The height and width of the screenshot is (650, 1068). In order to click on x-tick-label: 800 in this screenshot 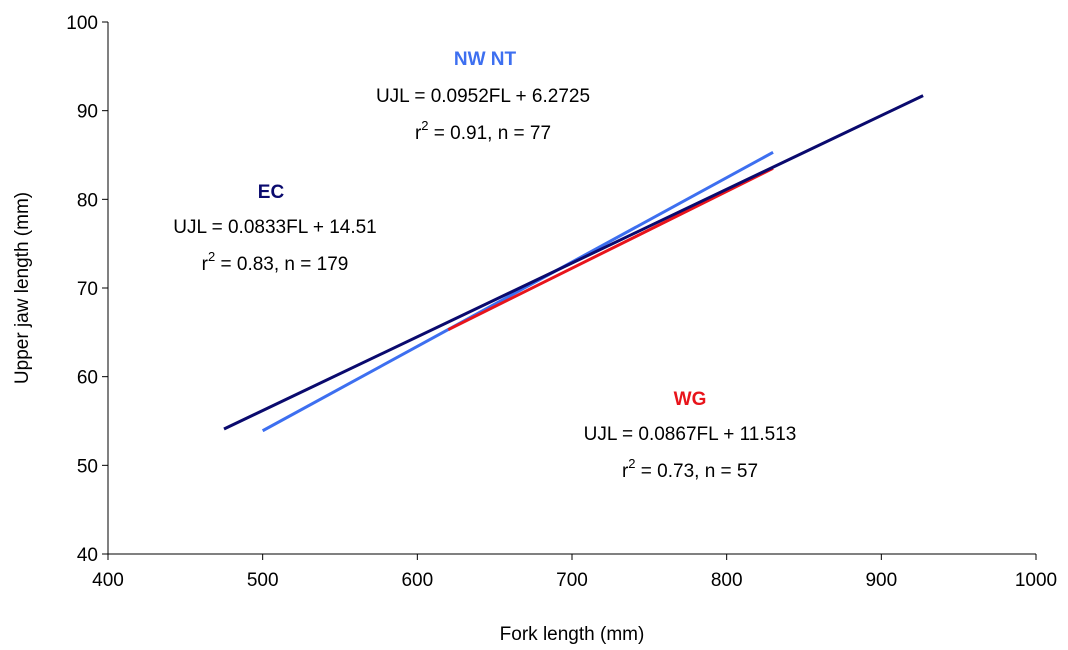, I will do `click(727, 580)`.